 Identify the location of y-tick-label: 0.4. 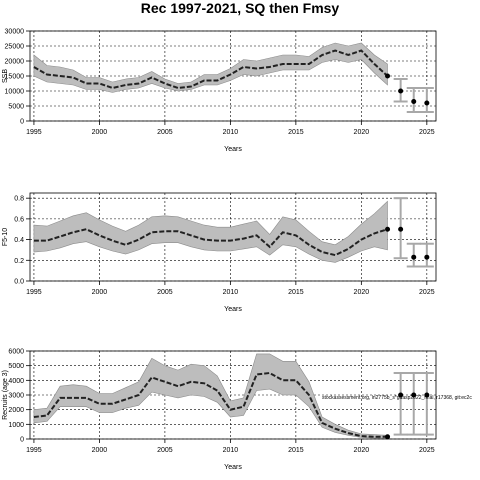
(19, 240).